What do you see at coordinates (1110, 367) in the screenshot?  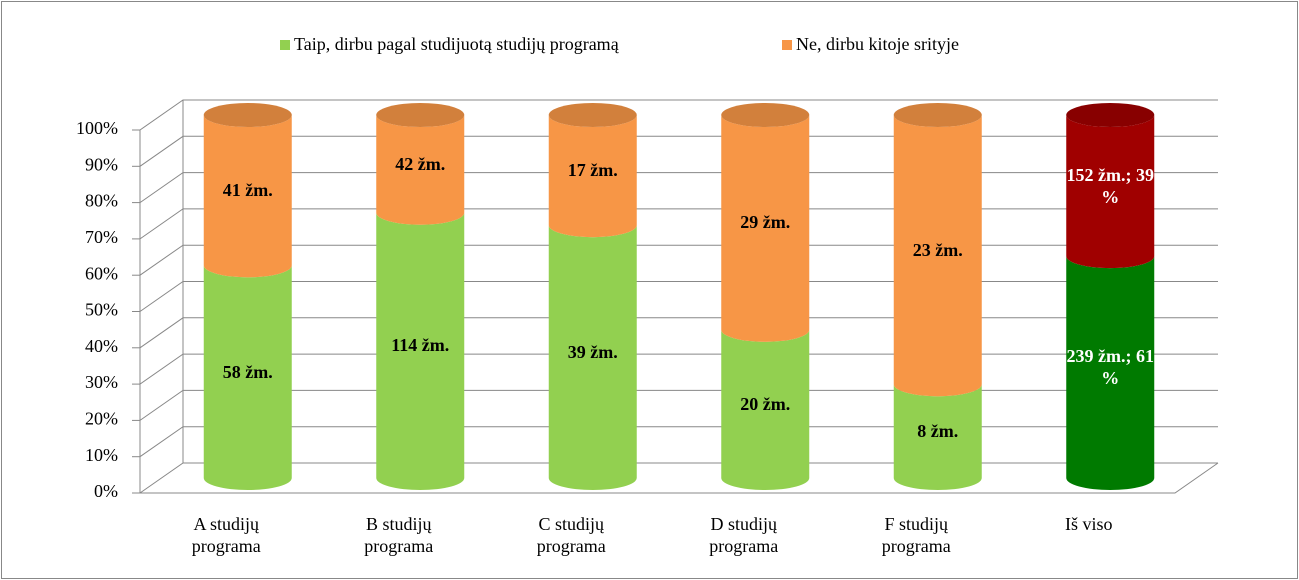 I see `value-label: 239 žm.; 61 %` at bounding box center [1110, 367].